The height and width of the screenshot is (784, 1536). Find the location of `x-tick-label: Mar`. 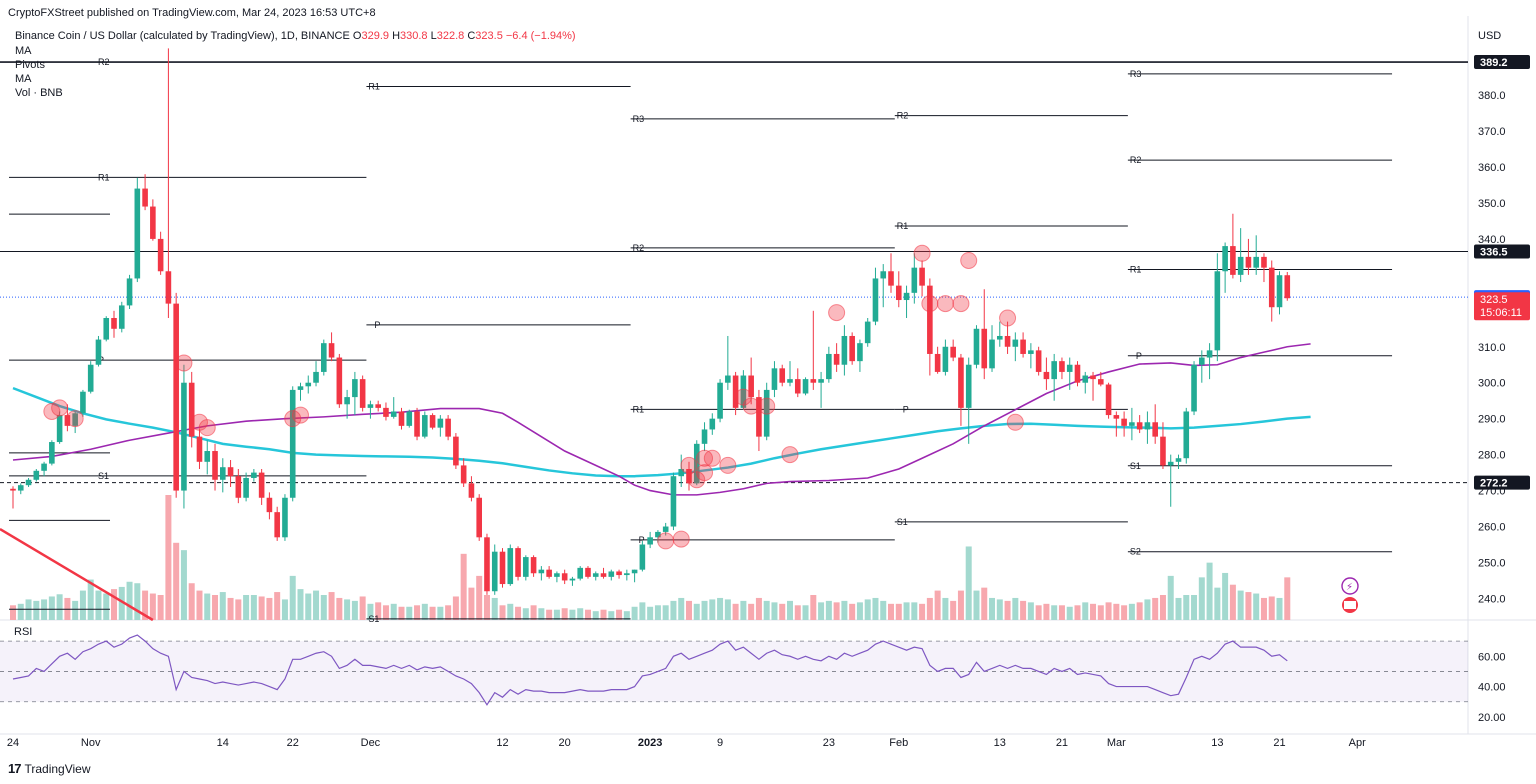

x-tick-label: Mar is located at coordinates (1116, 743).